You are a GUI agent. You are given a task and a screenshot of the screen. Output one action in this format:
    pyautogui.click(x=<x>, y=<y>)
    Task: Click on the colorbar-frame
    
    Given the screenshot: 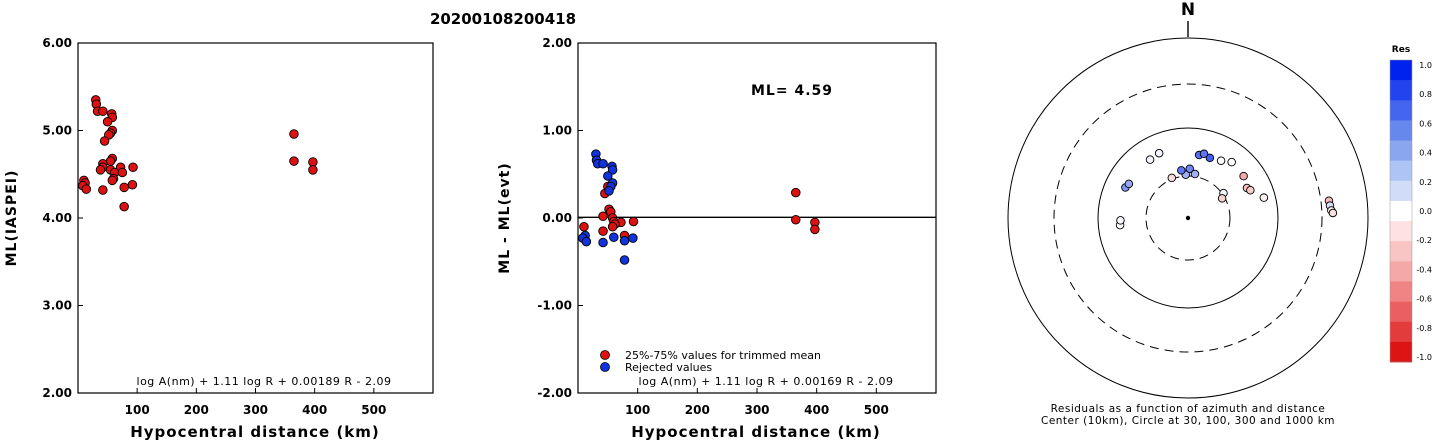 What is the action you would take?
    pyautogui.click(x=1401, y=211)
    